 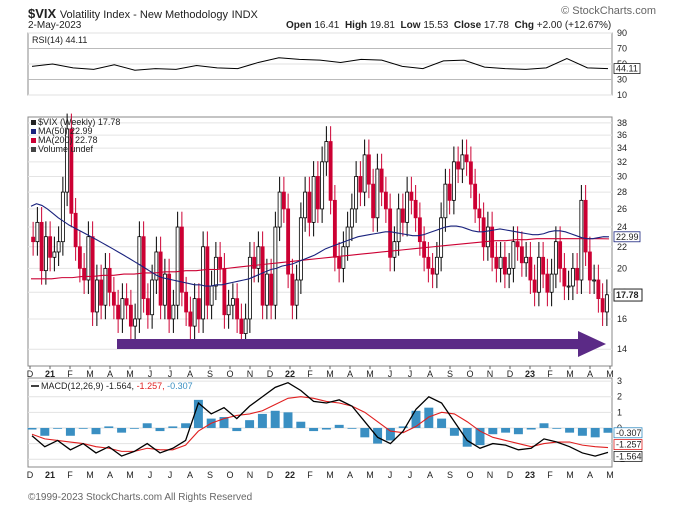 What do you see at coordinates (229, 374) in the screenshot?
I see `price-x-label: O` at bounding box center [229, 374].